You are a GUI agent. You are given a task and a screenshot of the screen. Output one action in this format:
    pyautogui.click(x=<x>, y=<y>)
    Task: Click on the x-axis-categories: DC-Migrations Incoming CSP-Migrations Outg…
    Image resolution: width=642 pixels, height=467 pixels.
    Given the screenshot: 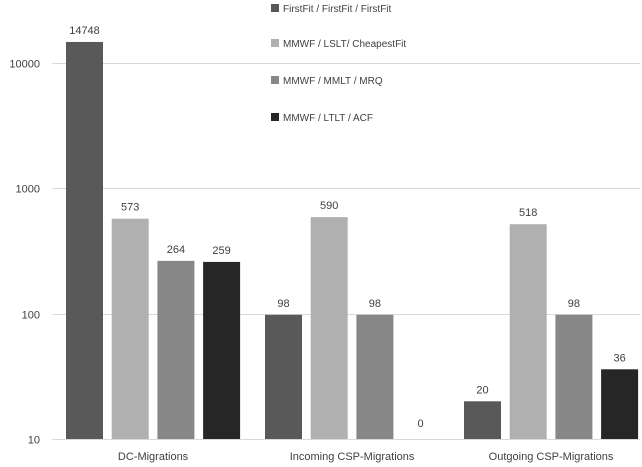 What is the action you would take?
    pyautogui.click(x=366, y=457)
    